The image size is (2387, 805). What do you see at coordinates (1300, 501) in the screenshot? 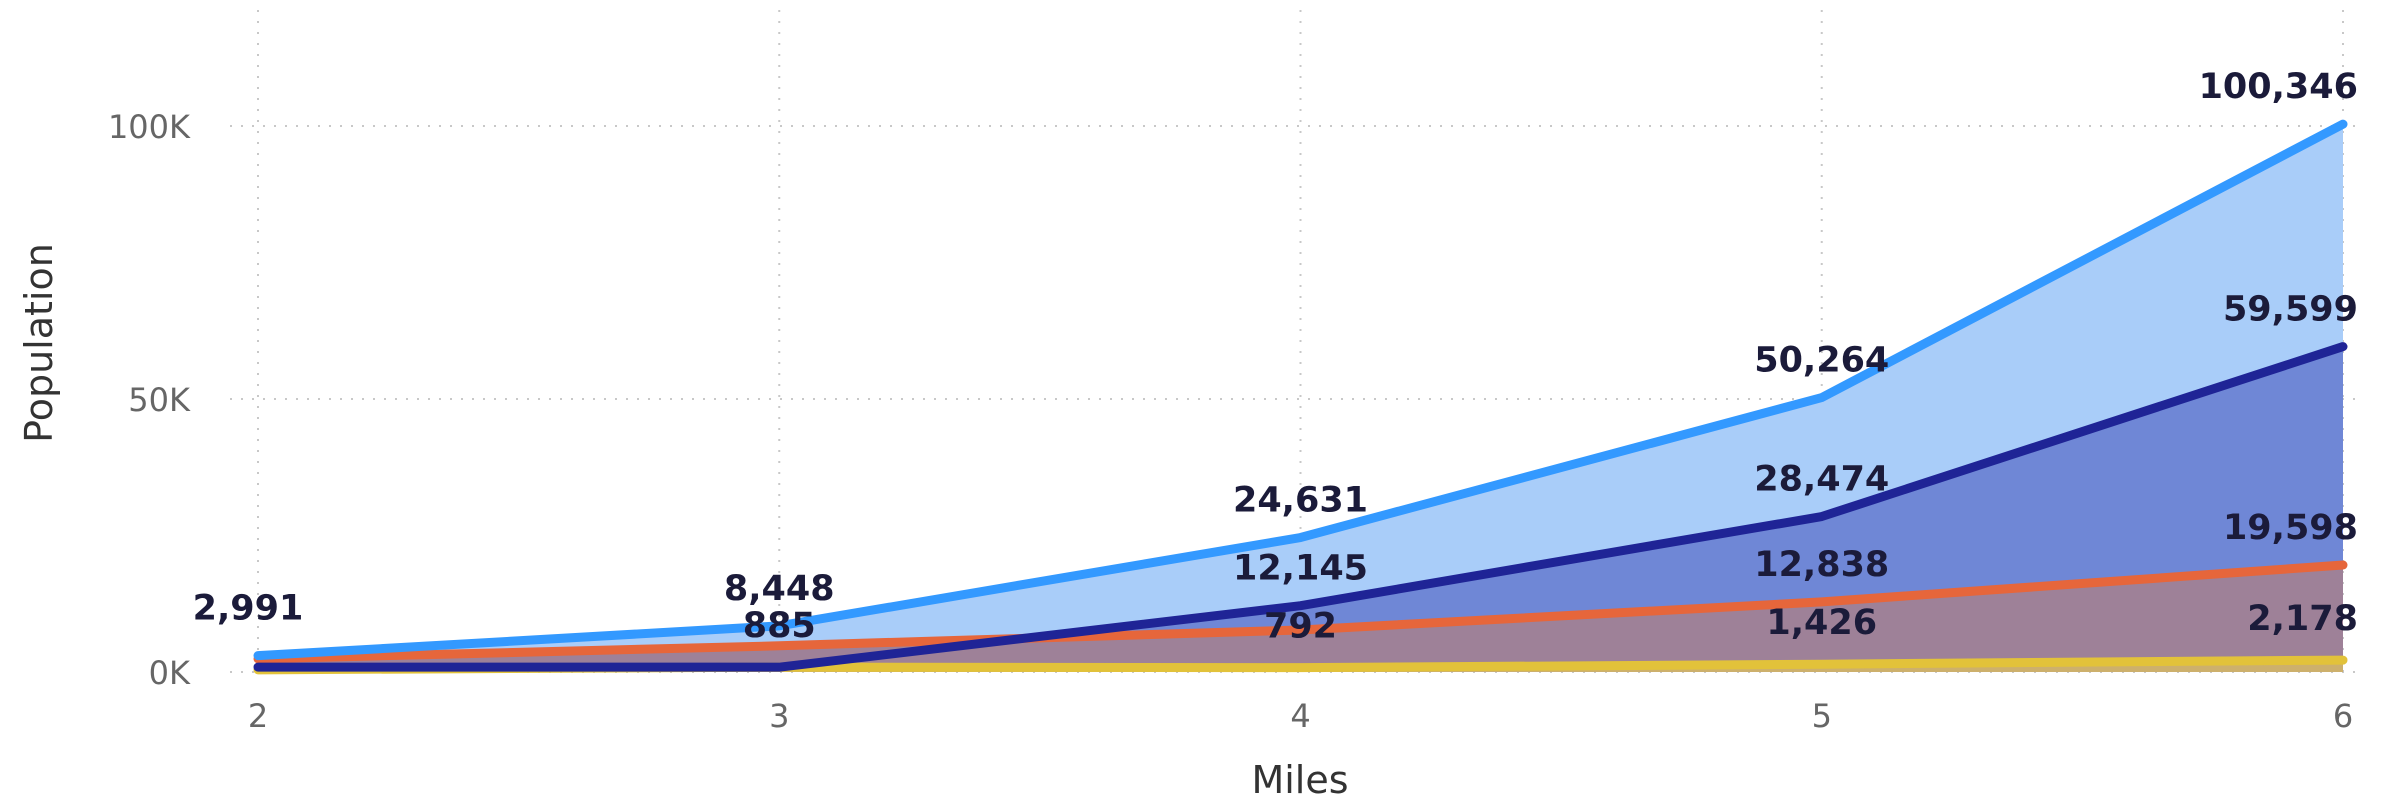
I see `data-label: 24,631` at bounding box center [1300, 501].